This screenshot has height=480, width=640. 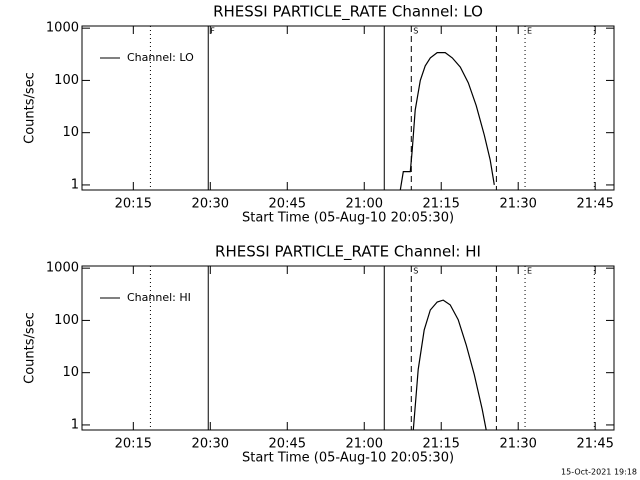 I want to click on legend-label: Channel: LO, so click(x=160, y=57).